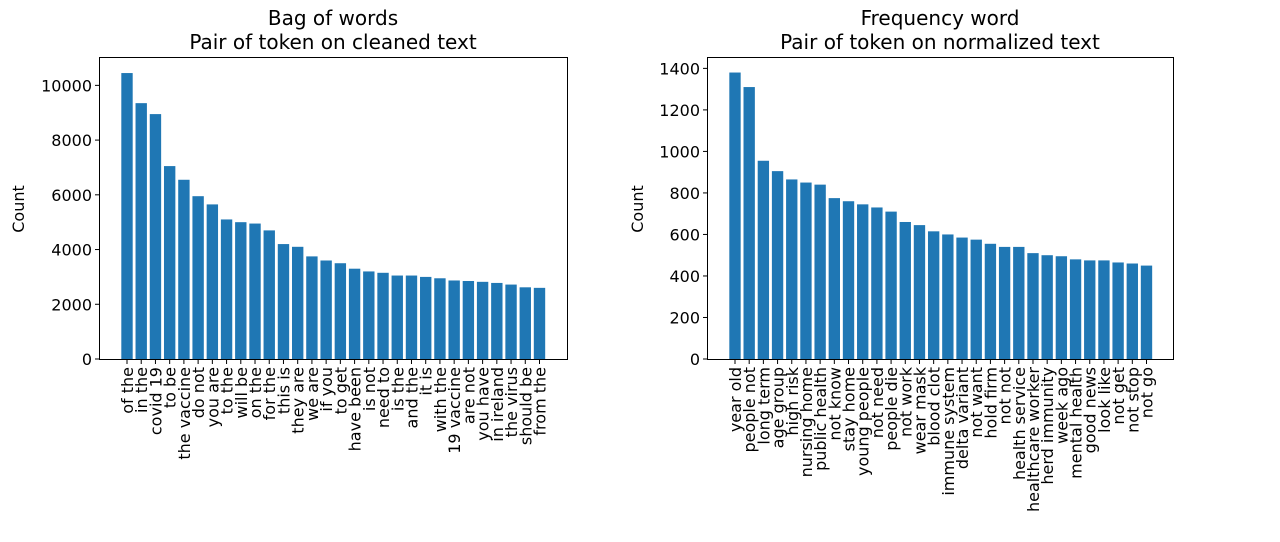 The image size is (1280, 542). What do you see at coordinates (940, 42) in the screenshot?
I see `chart-subtitle: Pair of token on normalized text` at bounding box center [940, 42].